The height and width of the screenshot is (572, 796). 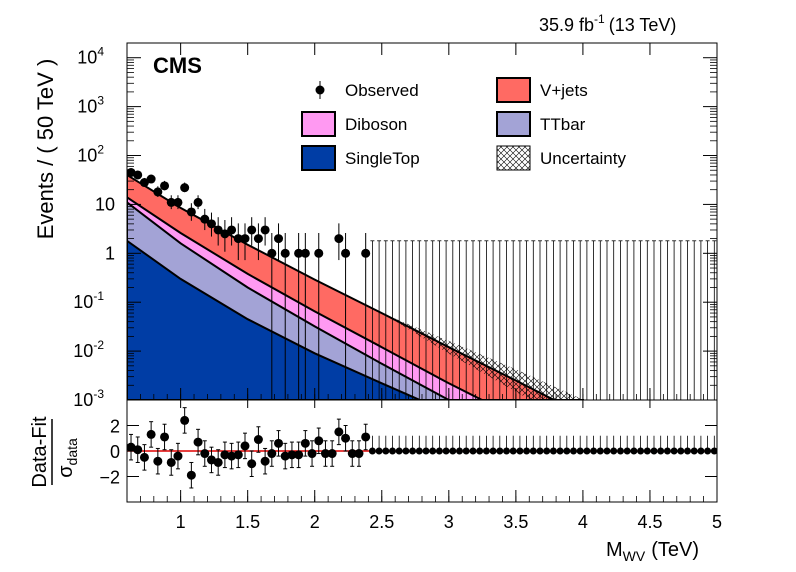 What do you see at coordinates (449, 522) in the screenshot?
I see `x-tick-label: 3` at bounding box center [449, 522].